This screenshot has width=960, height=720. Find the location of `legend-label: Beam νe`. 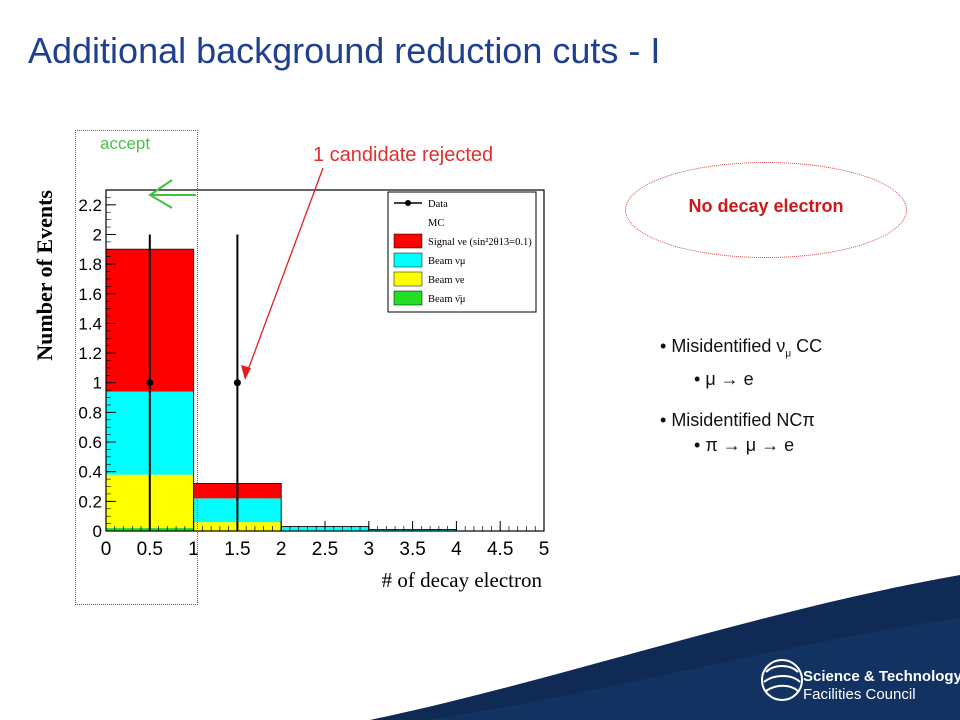

legend-label: Beam νe is located at coordinates (446, 280).